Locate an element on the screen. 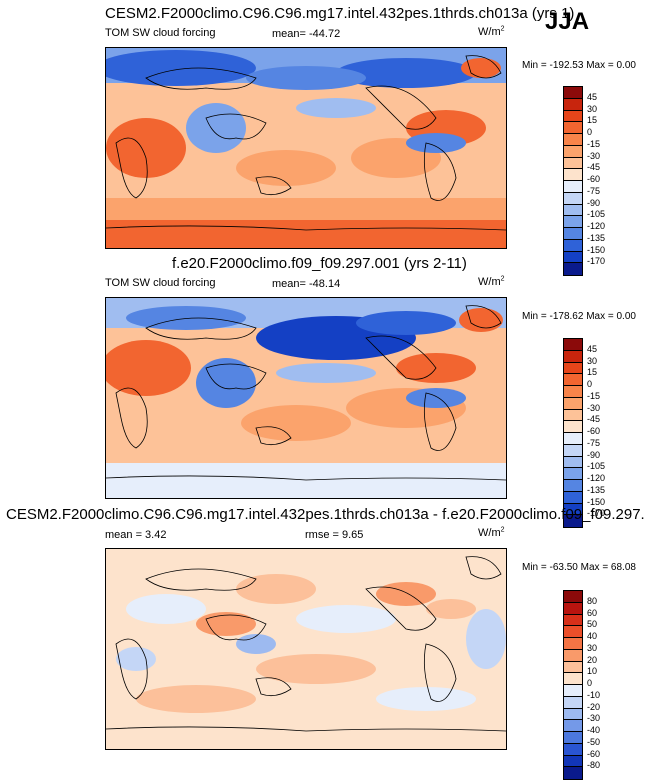 Image resolution: width=645 pixels, height=780 pixels. season-label: JJA is located at coordinates (567, 21).